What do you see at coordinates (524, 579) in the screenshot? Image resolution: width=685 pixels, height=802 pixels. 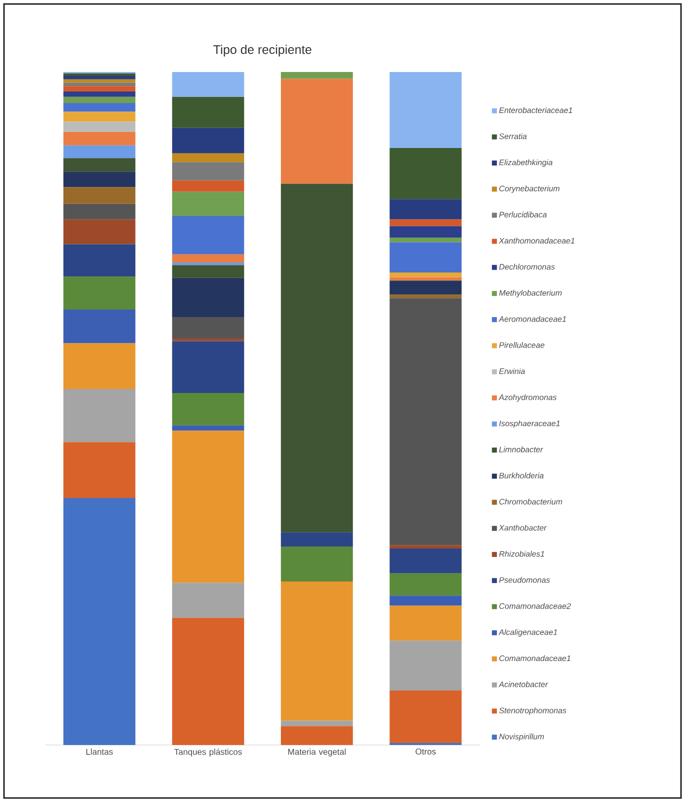 I see `legend-label: Pseudomonas` at bounding box center [524, 579].